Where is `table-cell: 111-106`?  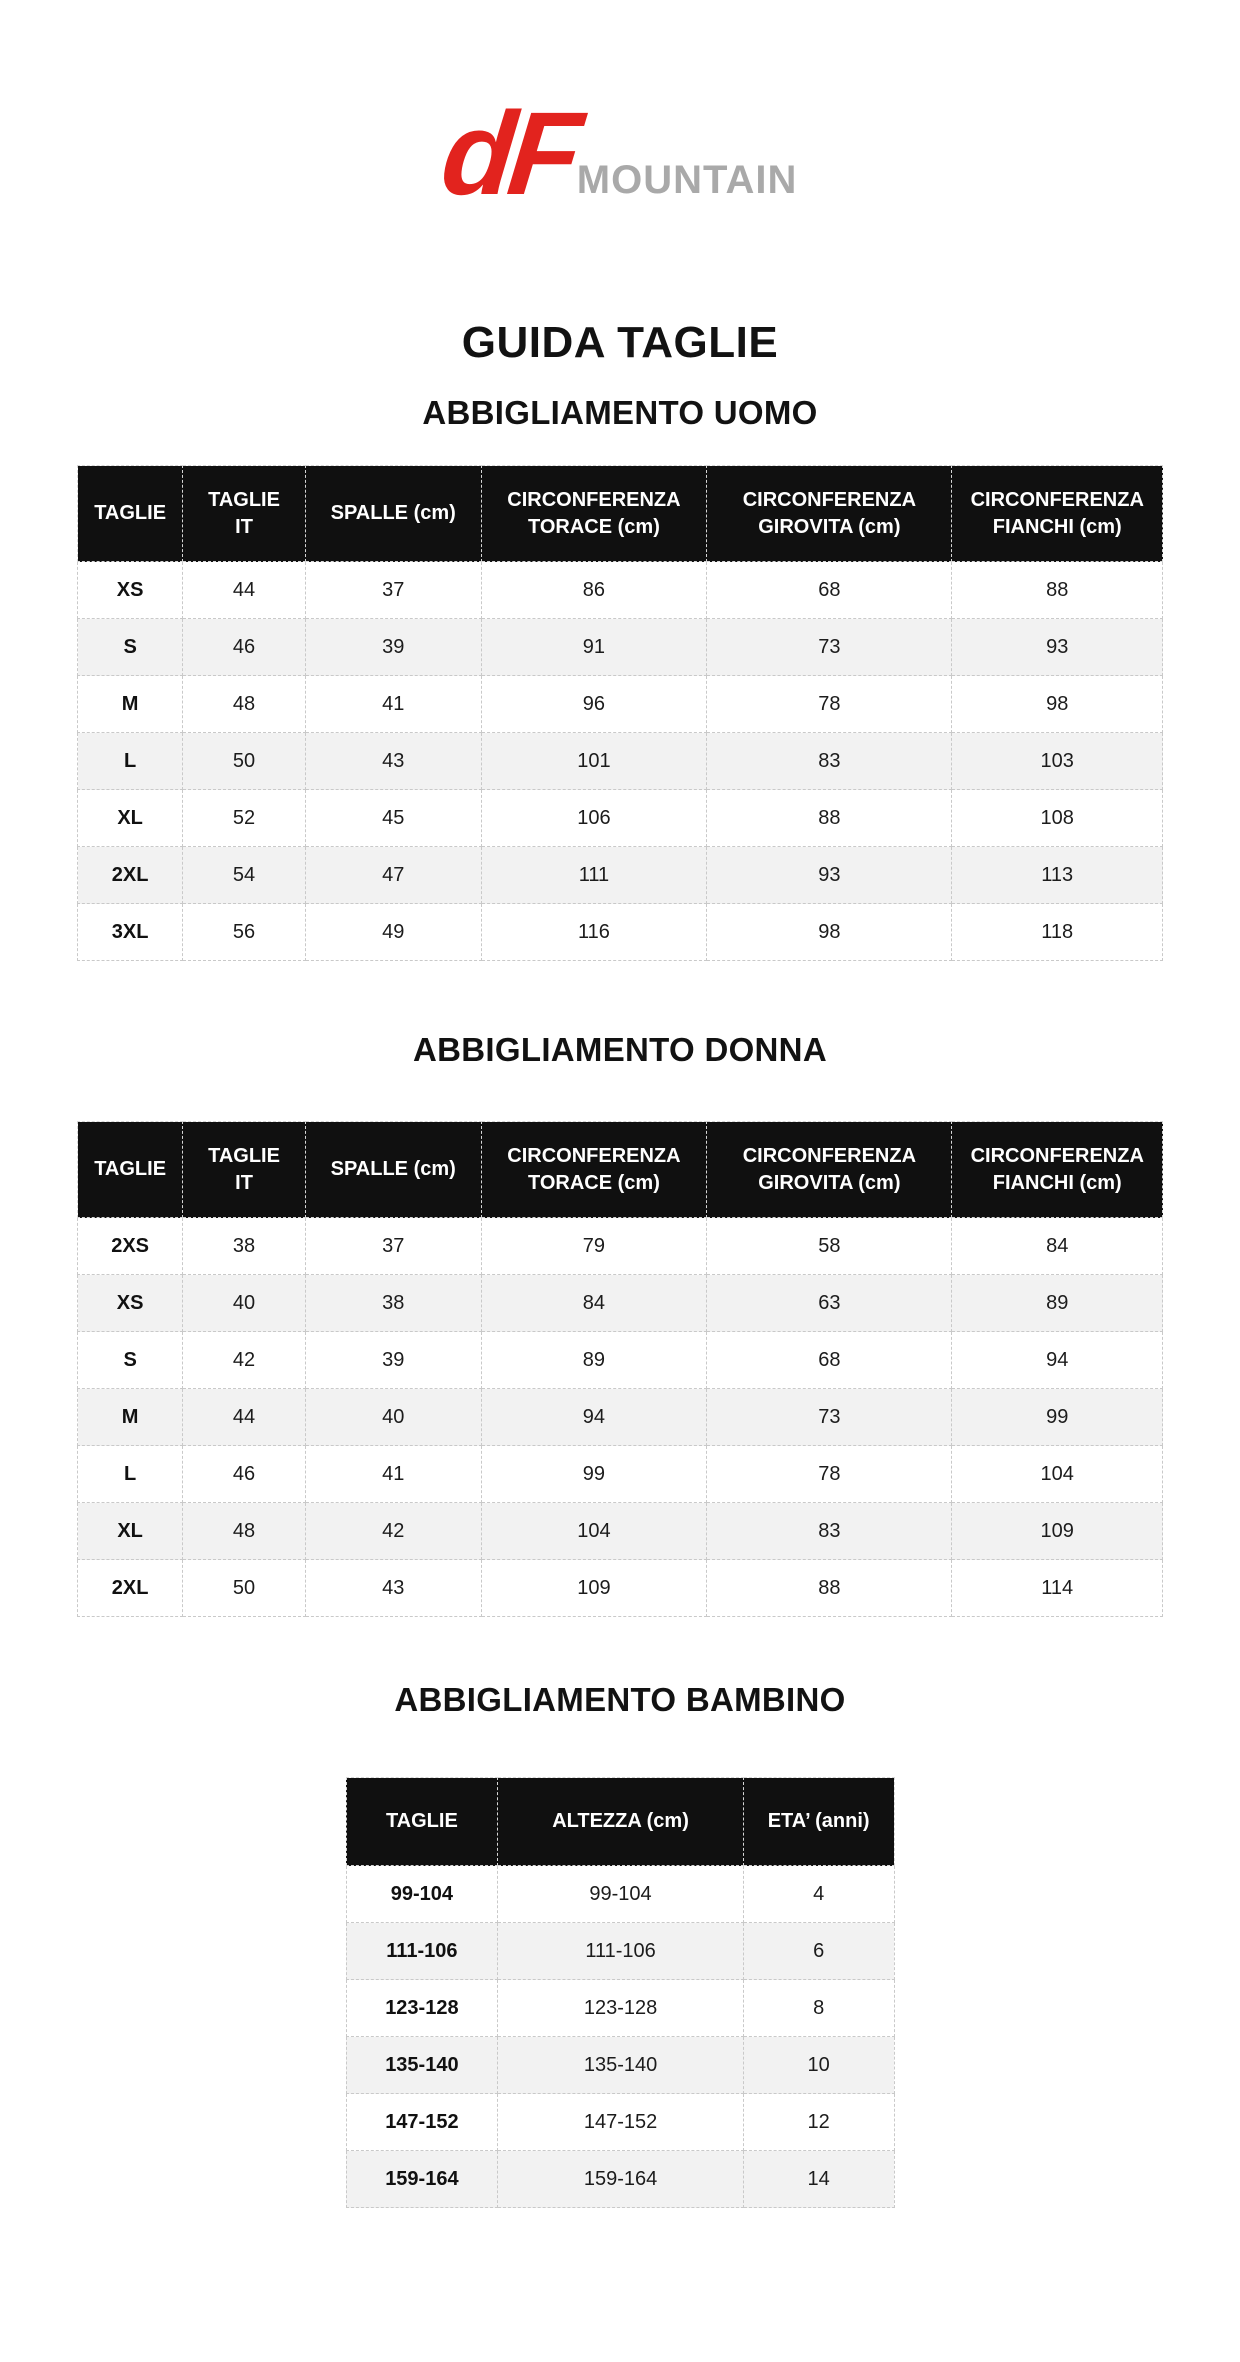 table-cell: 111-106 is located at coordinates (620, 1951).